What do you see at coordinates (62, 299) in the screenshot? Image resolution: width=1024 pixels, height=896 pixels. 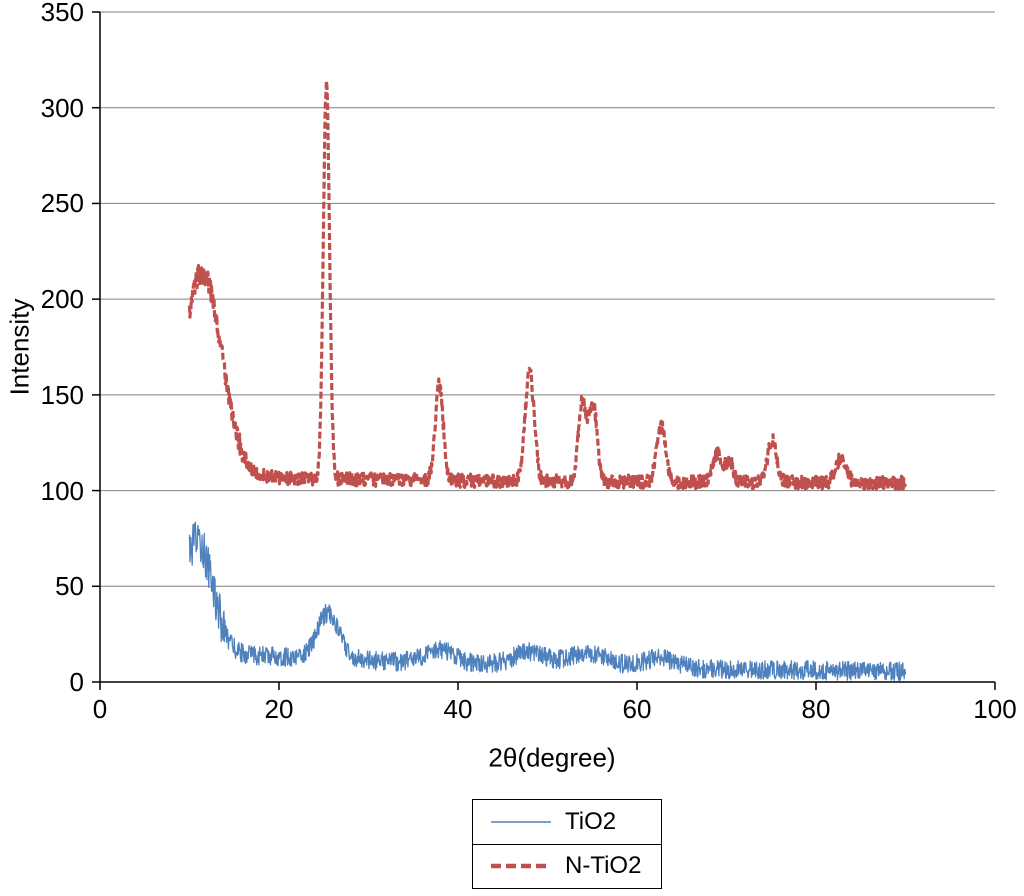 I see `y-tick-label: 200` at bounding box center [62, 299].